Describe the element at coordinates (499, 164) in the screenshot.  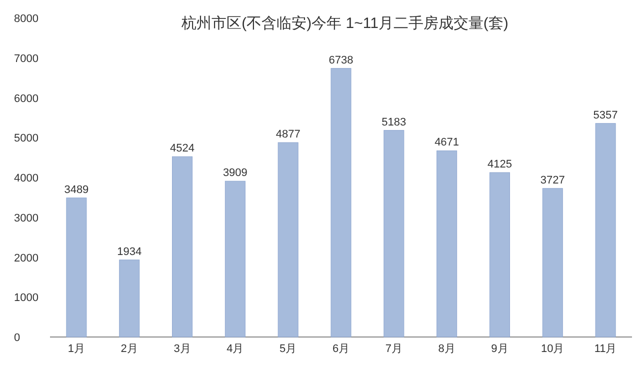
I see `data-label: 4125` at that location.